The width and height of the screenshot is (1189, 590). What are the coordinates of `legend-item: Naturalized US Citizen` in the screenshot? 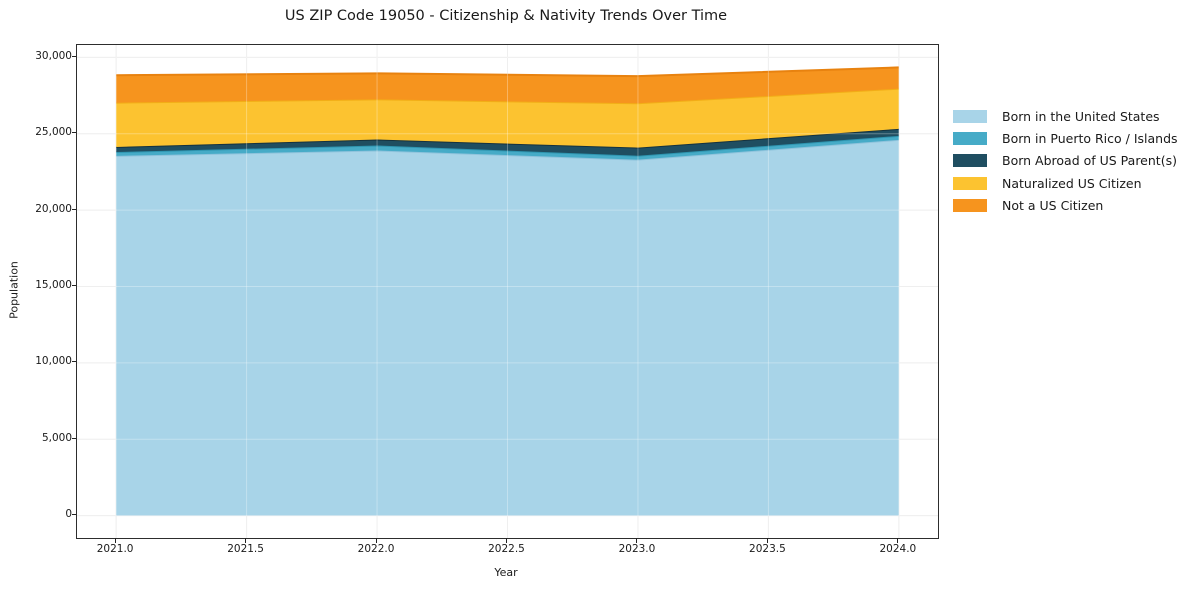 It's located at (1065, 183).